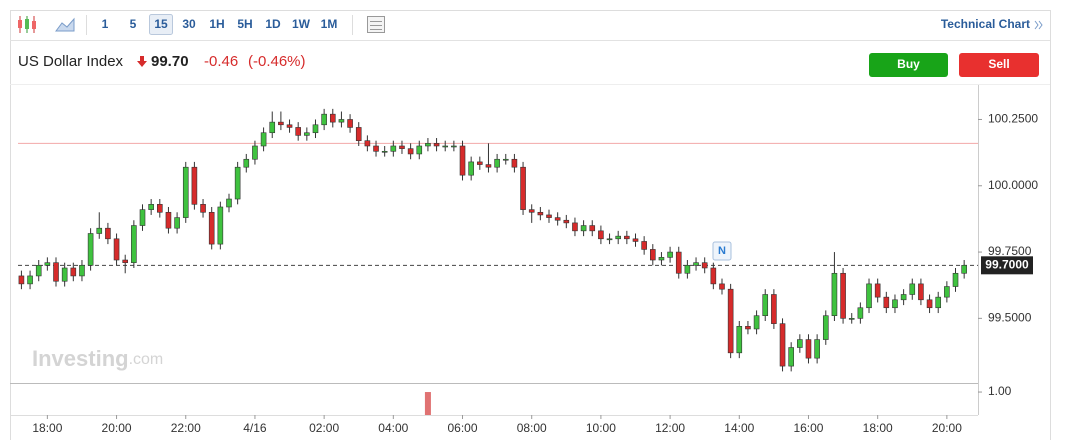  Describe the element at coordinates (808, 428) in the screenshot. I see `x-tick-label: 16:00` at that location.